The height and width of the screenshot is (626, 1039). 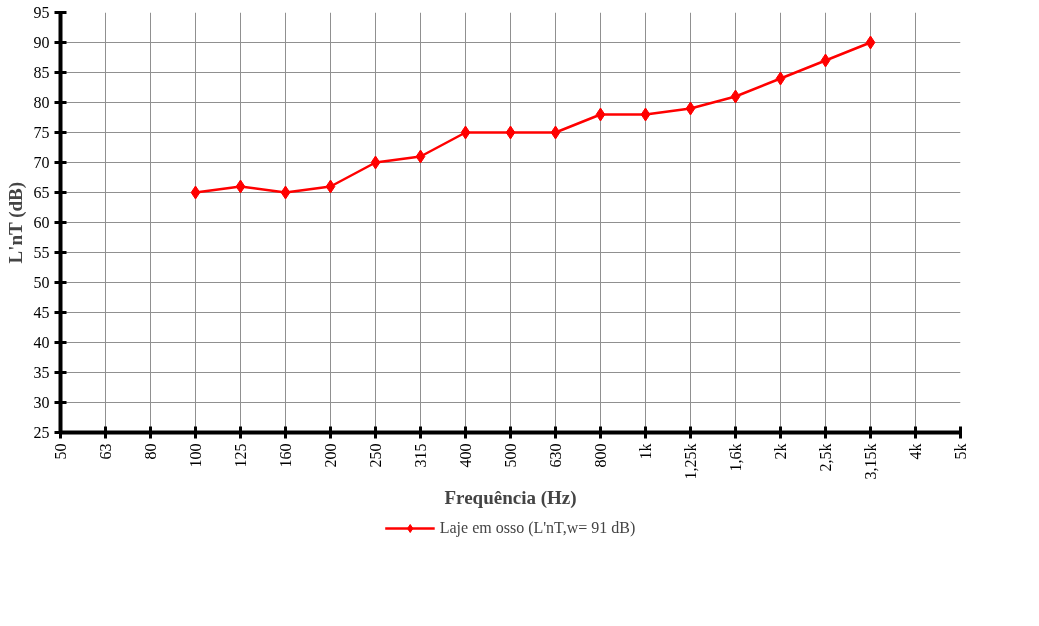 I want to click on y-tick-label: 60, so click(x=41, y=222).